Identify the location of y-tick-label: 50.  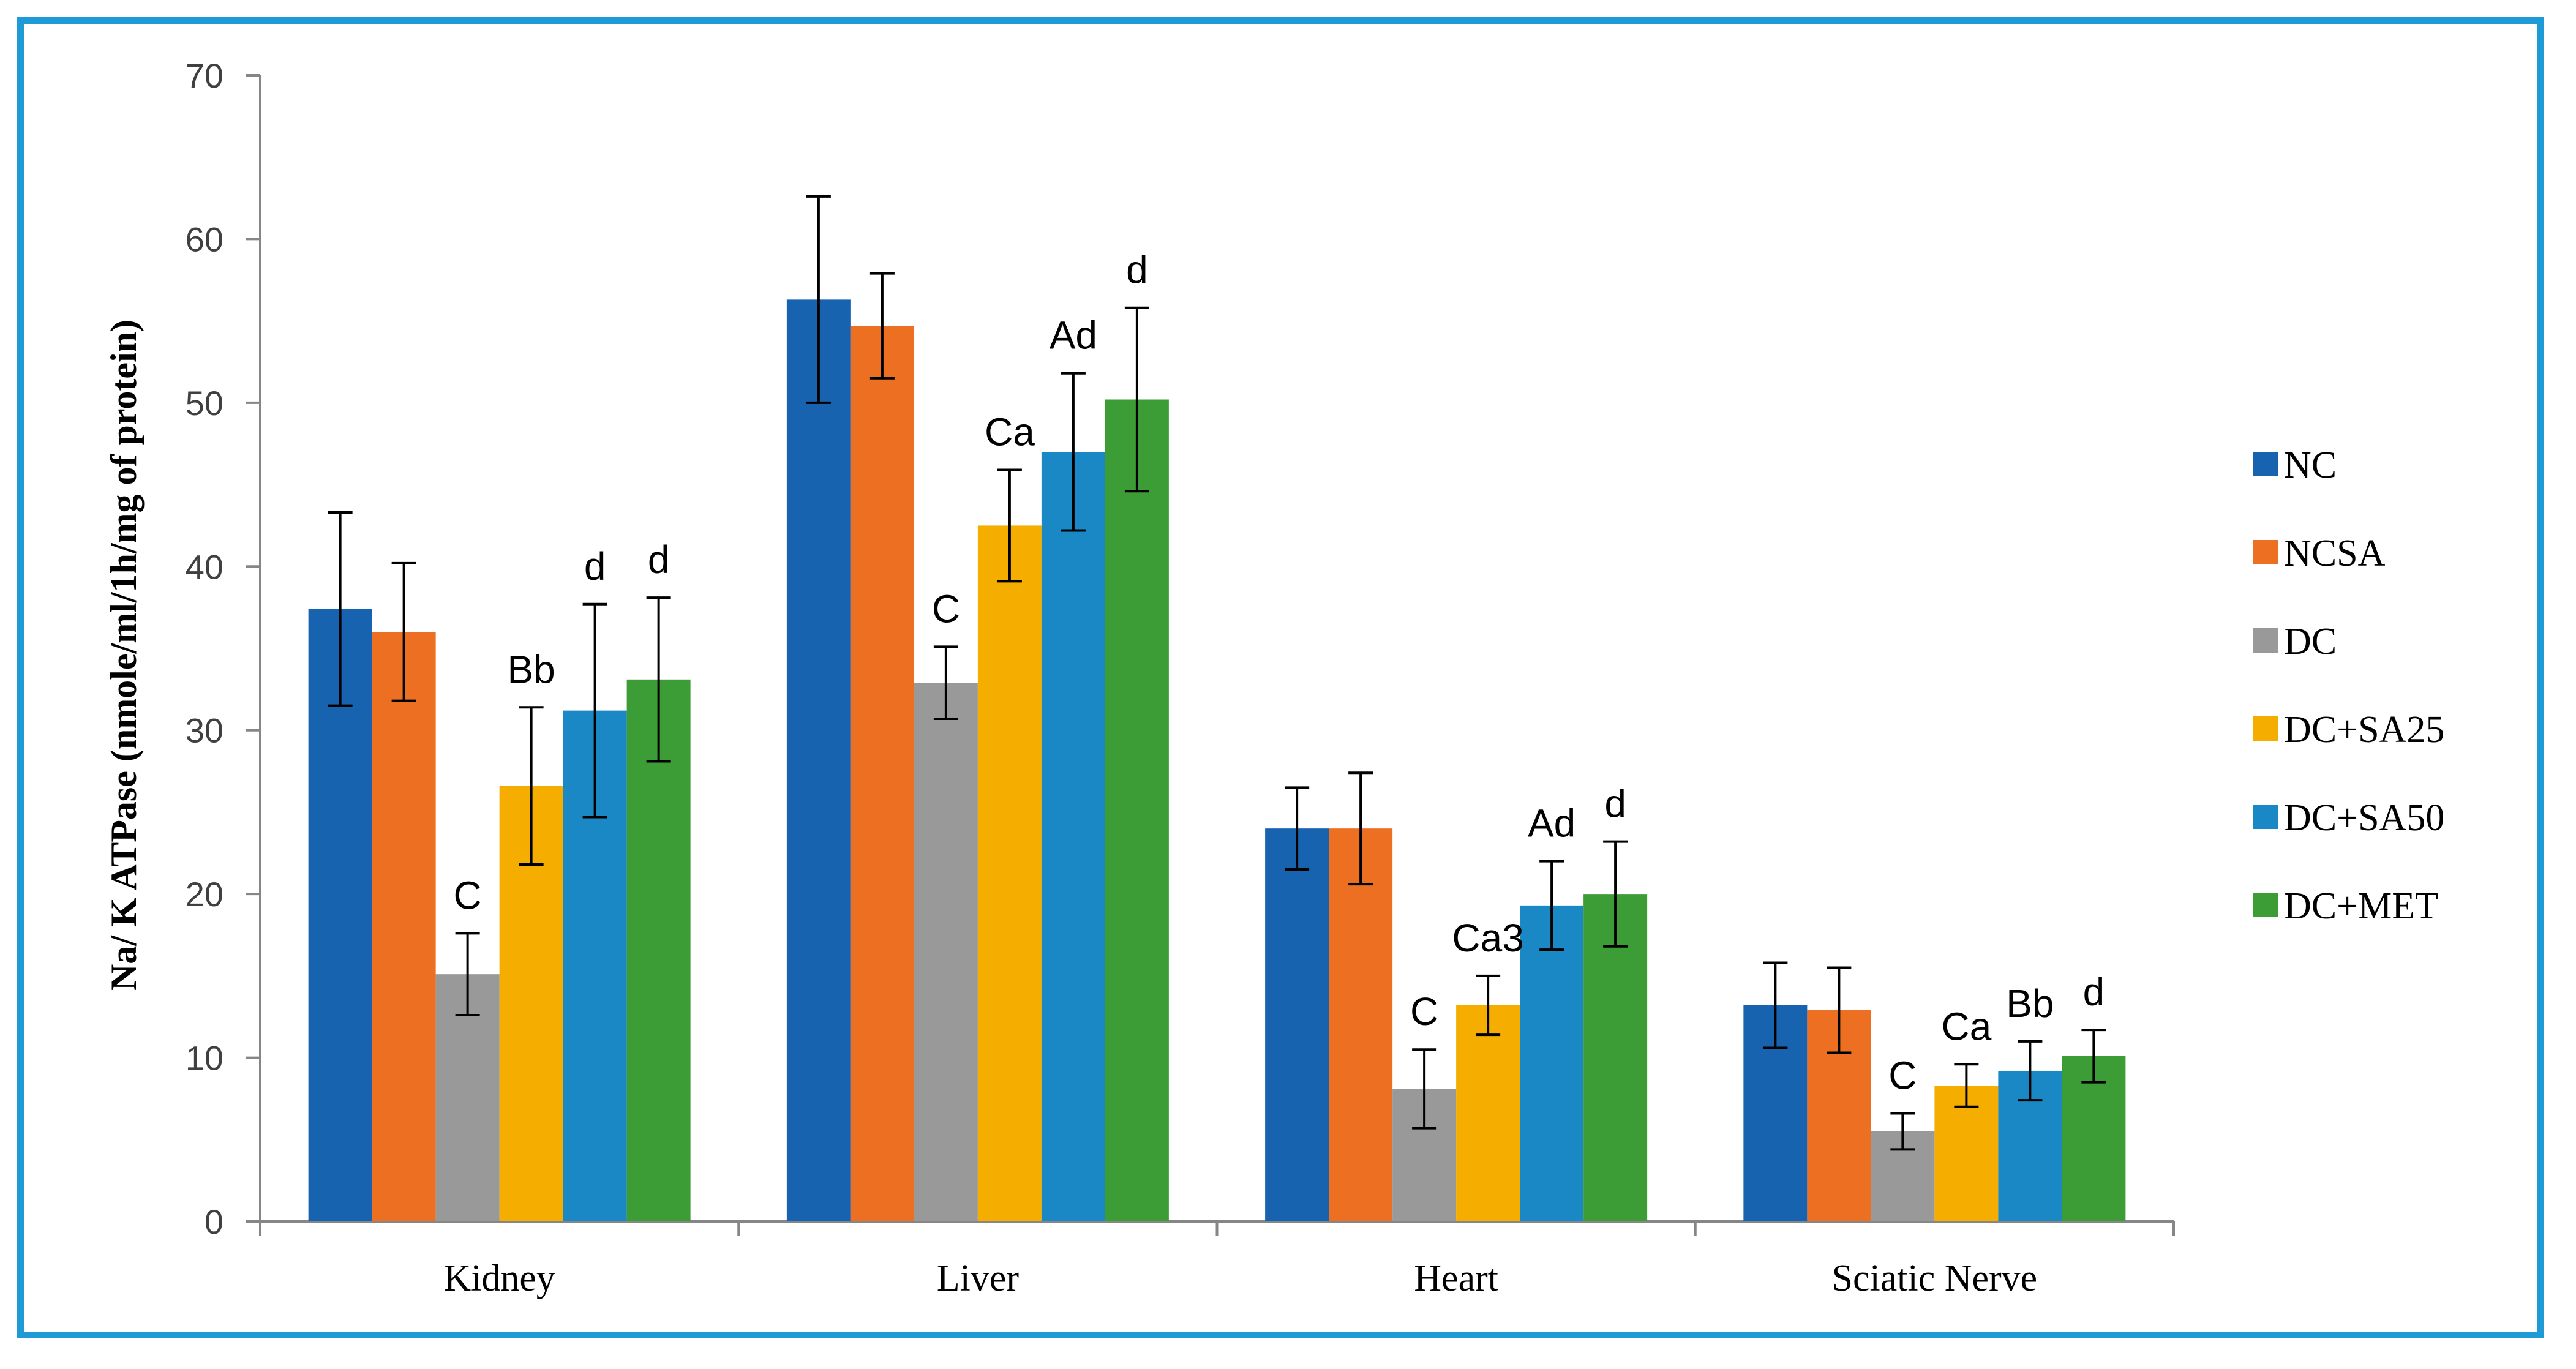
(204, 403).